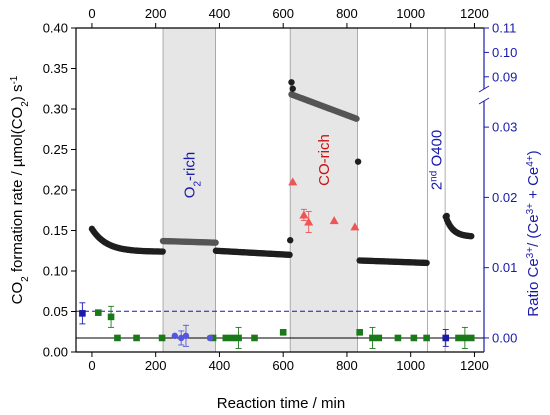 The height and width of the screenshot is (415, 550). What do you see at coordinates (55, 352) in the screenshot?
I see `y-tick-label: 0.00` at bounding box center [55, 352].